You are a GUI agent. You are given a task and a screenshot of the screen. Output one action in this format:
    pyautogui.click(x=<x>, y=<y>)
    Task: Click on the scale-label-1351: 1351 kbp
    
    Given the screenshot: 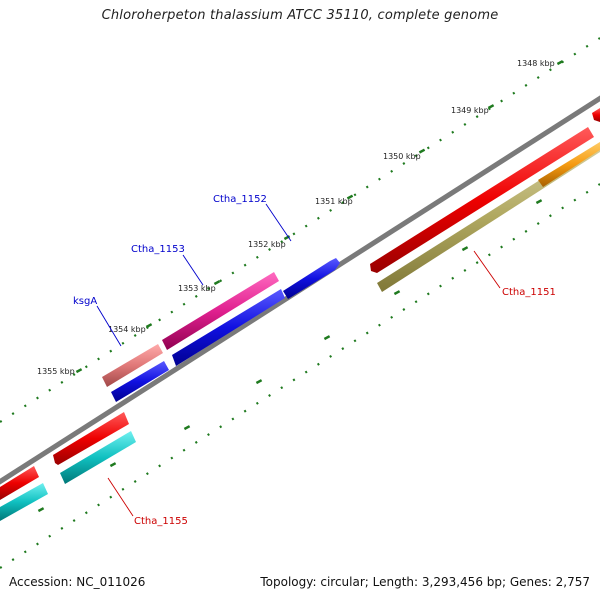 What is the action you would take?
    pyautogui.click(x=334, y=201)
    